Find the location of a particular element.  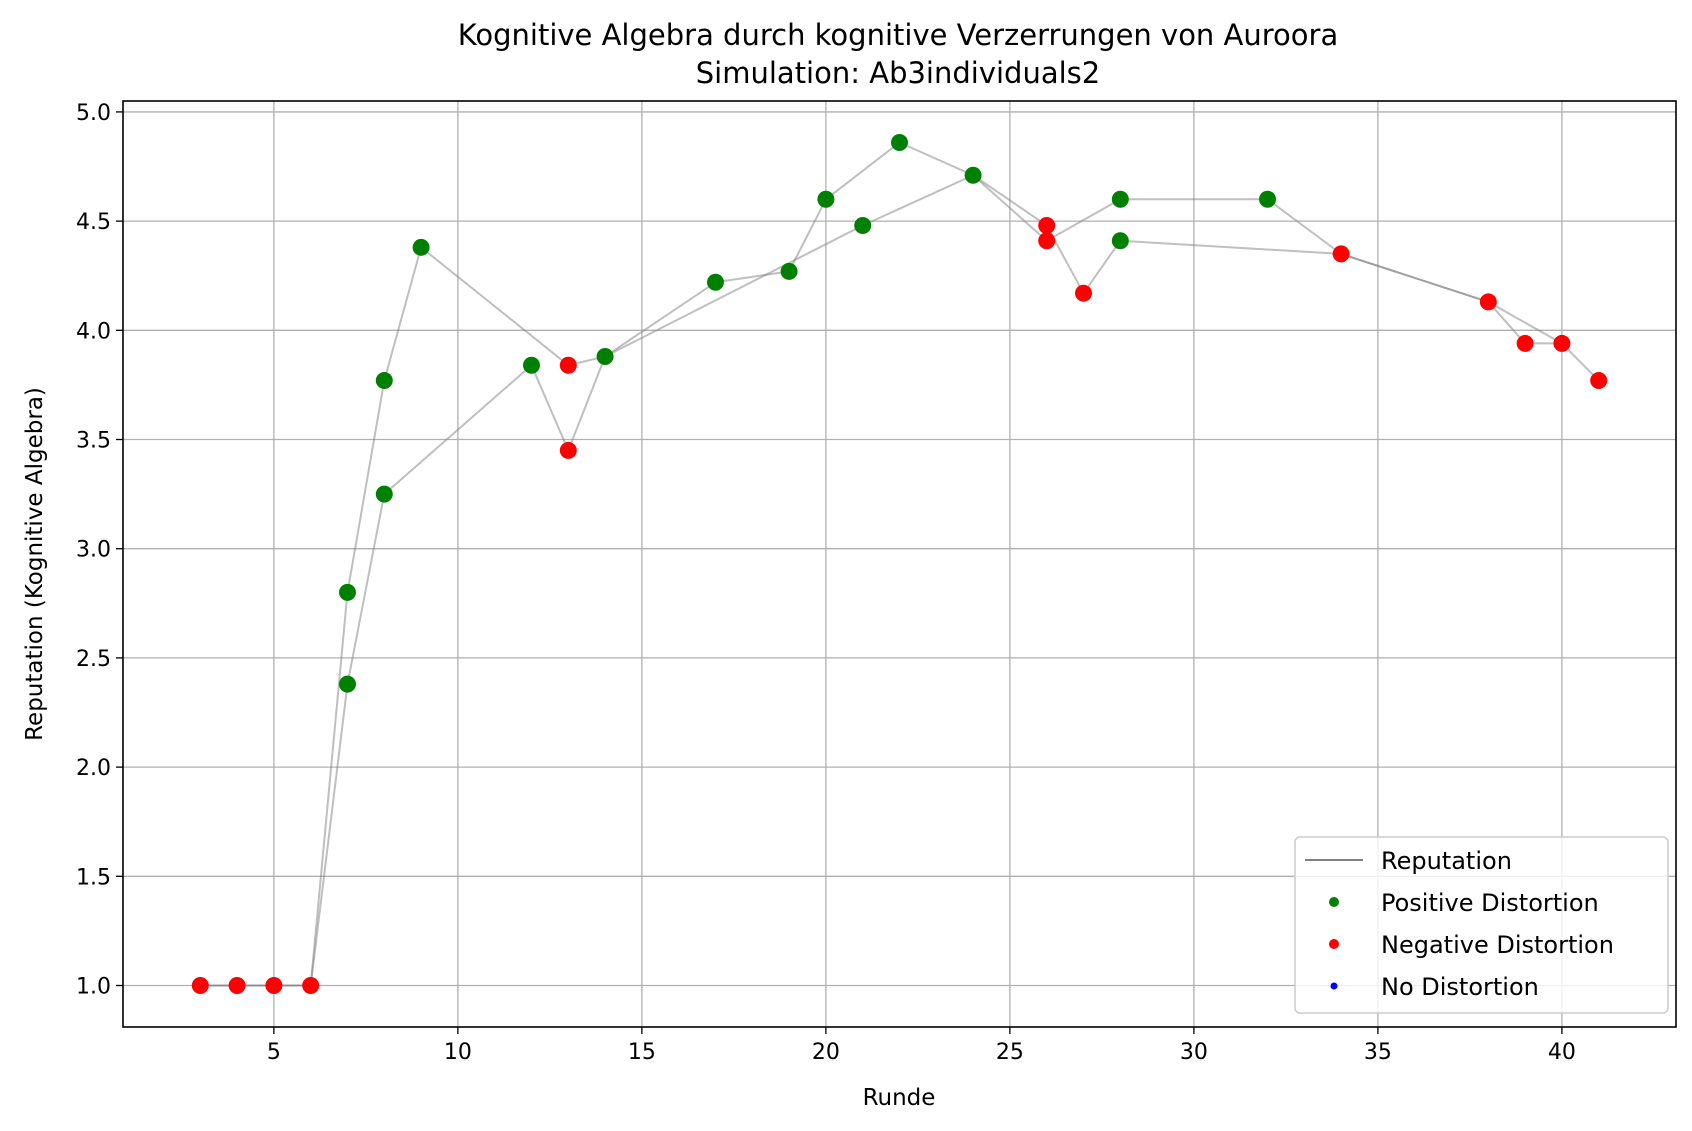

x-tick-label: 15 is located at coordinates (642, 1052).